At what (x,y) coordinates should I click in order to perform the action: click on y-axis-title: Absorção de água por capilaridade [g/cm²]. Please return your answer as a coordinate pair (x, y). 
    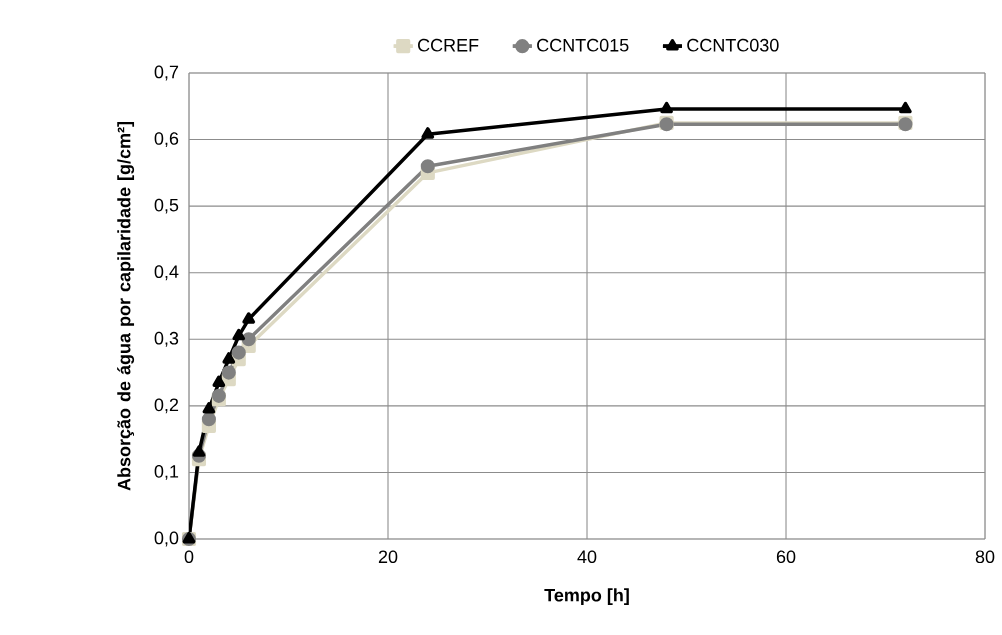
    Looking at the image, I should click on (126, 306).